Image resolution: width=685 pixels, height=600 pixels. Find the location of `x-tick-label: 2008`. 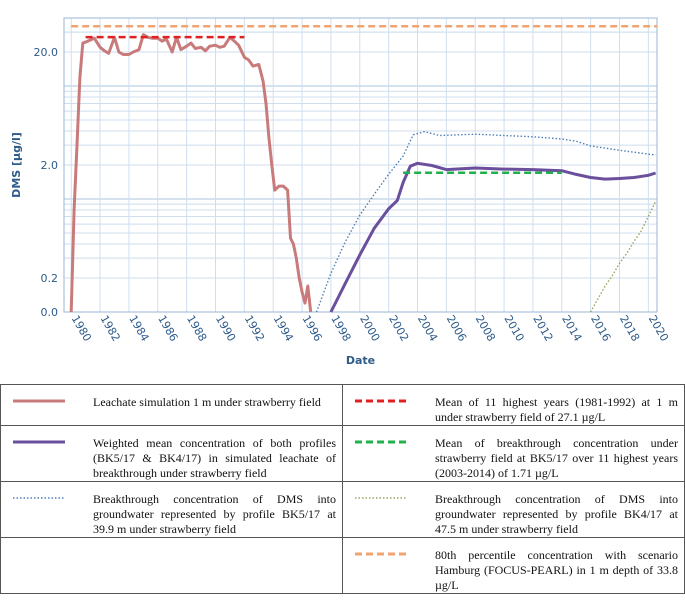

x-tick-label: 2008 is located at coordinates (485, 328).